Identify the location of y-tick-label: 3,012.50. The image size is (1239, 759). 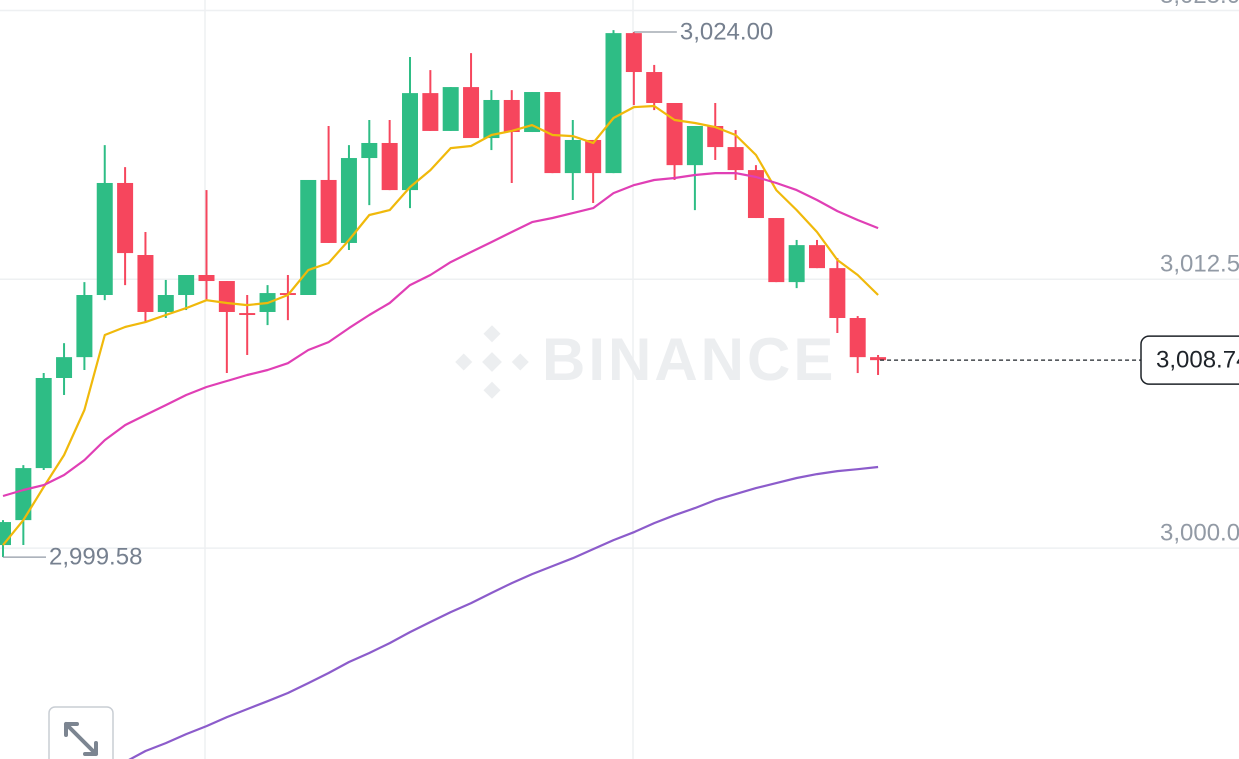
(1199, 264).